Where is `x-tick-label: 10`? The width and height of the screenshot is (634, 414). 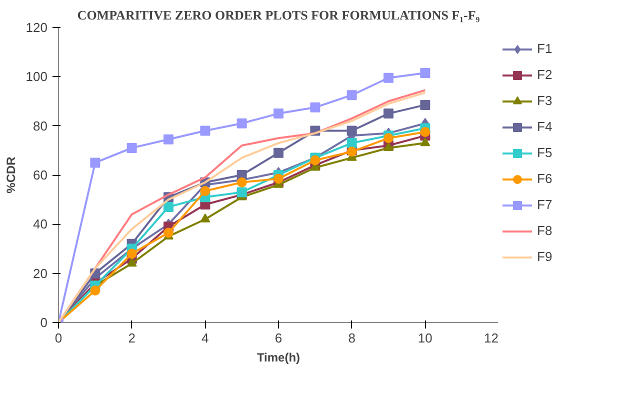 x-tick-label: 10 is located at coordinates (425, 338).